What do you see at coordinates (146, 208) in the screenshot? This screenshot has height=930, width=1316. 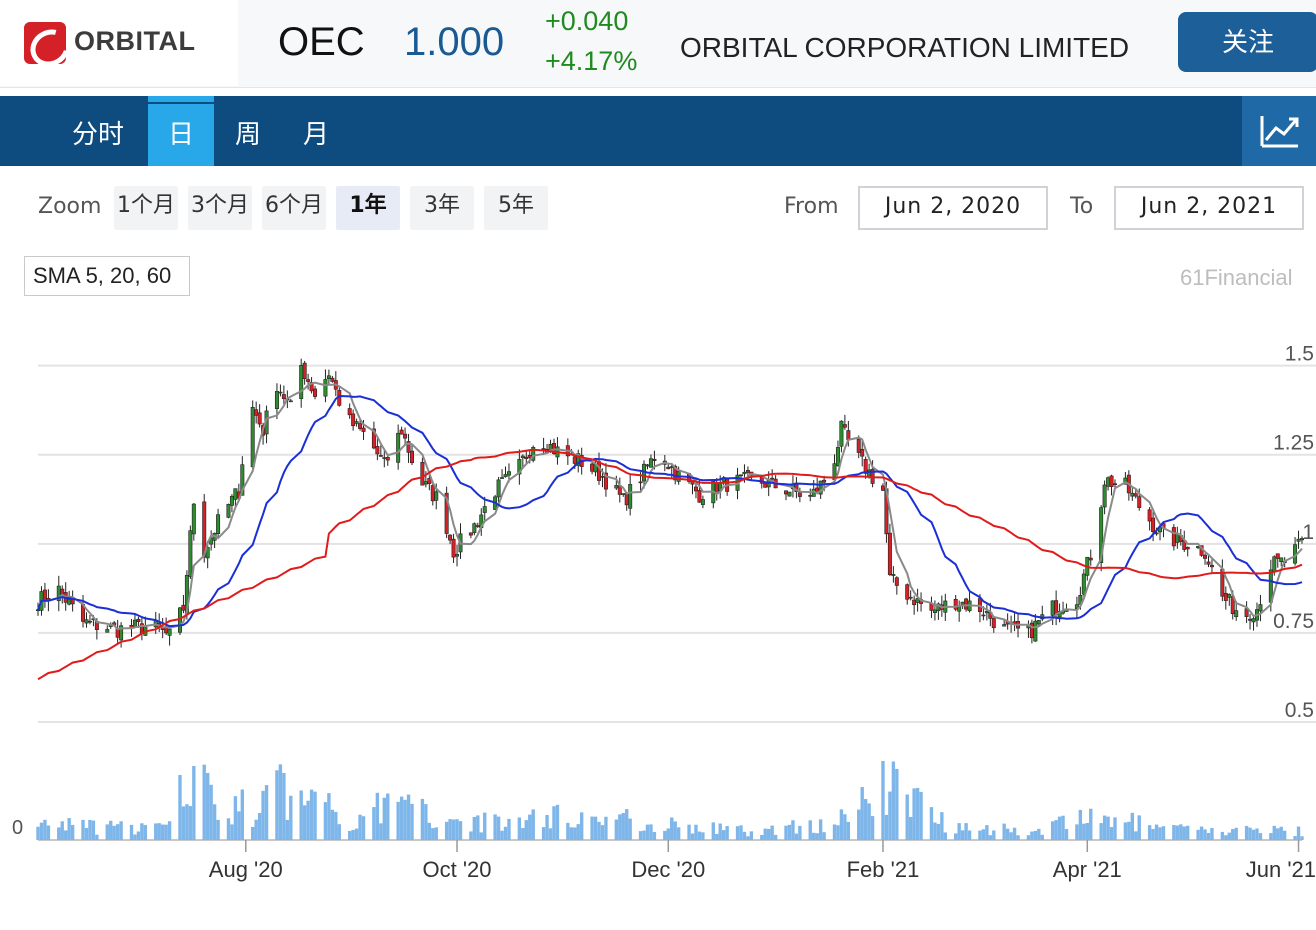 I see `zoom-1m-button: 1个月` at bounding box center [146, 208].